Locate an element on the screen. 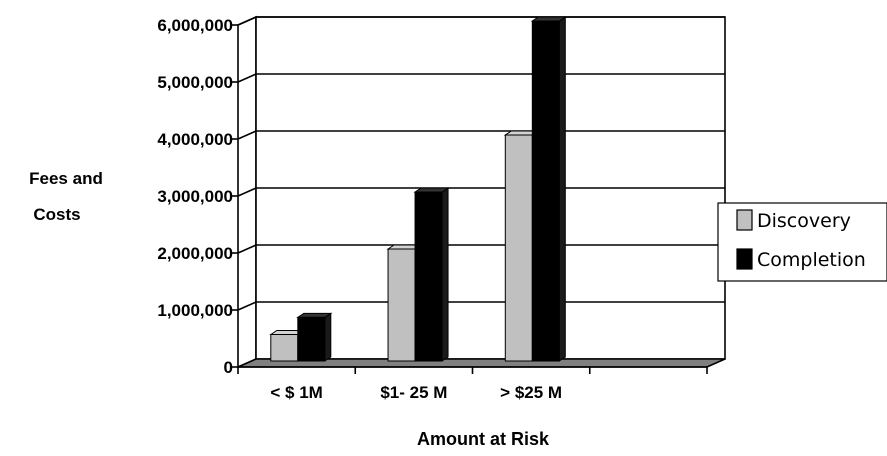  legend-swatch-completion is located at coordinates (744, 259).